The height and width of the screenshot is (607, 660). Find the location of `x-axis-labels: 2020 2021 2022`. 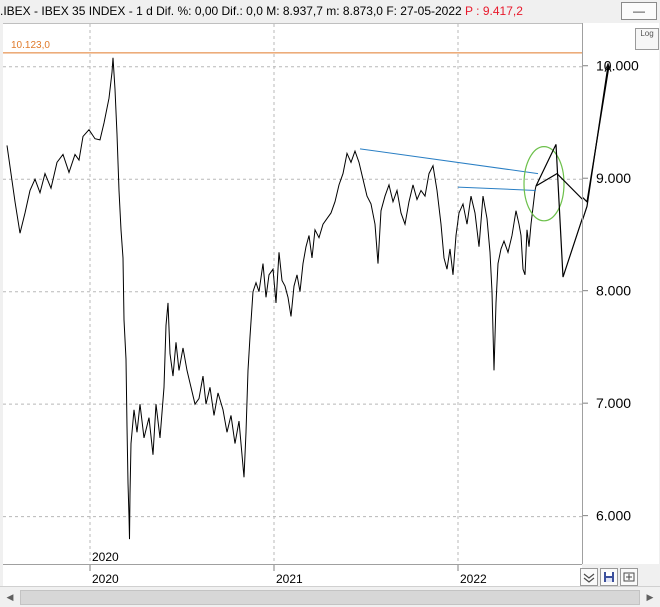

x-axis-labels: 2020 2021 2022 is located at coordinates (288, 575).